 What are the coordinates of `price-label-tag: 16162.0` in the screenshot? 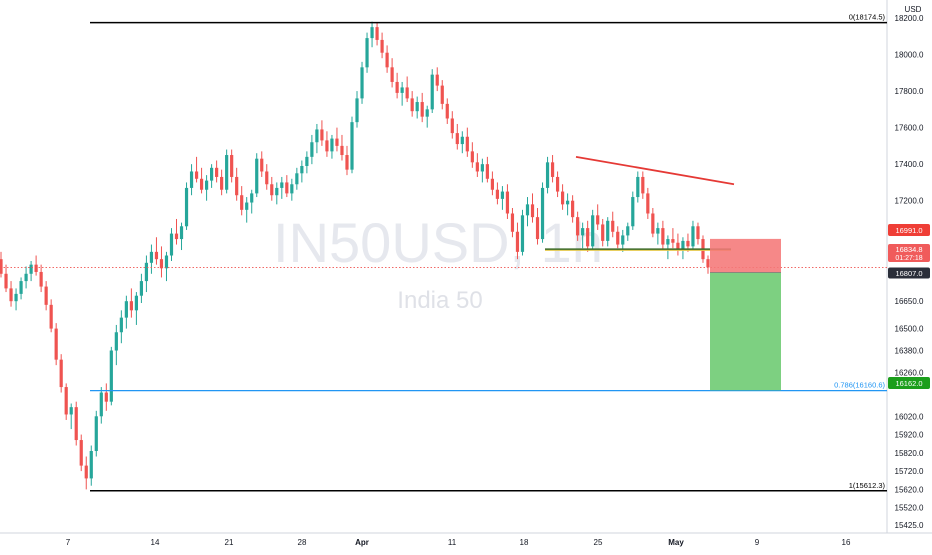 It's located at (909, 383).